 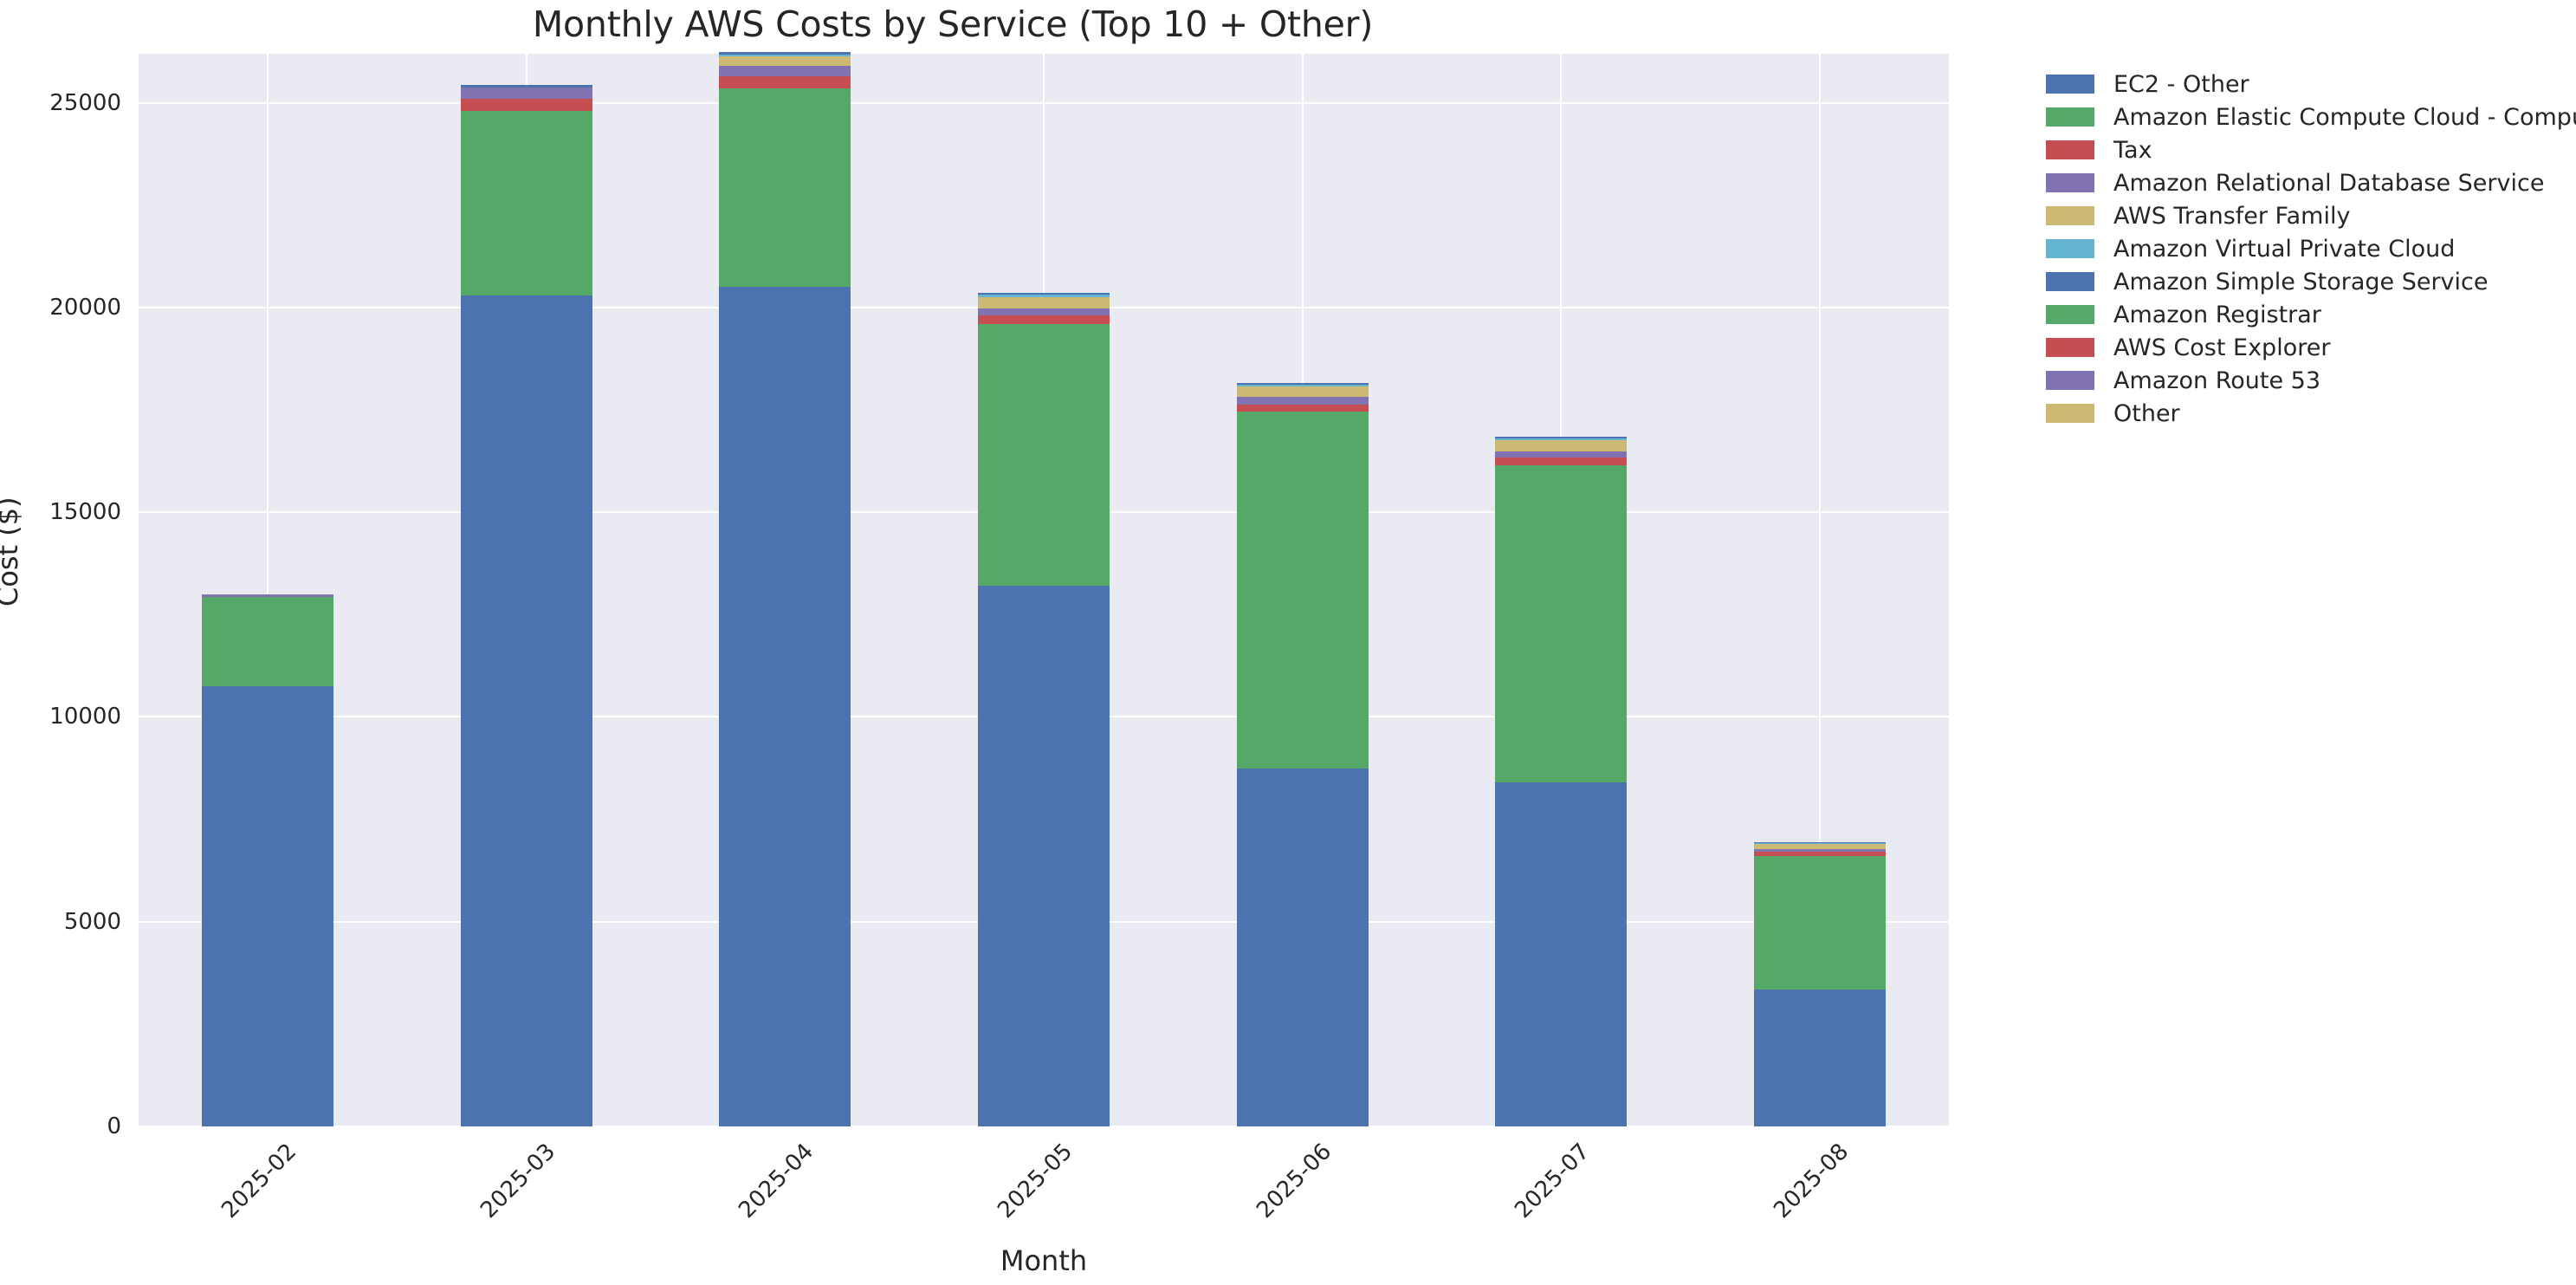 What do you see at coordinates (1044, 1260) in the screenshot?
I see `x-axis-label: Month` at bounding box center [1044, 1260].